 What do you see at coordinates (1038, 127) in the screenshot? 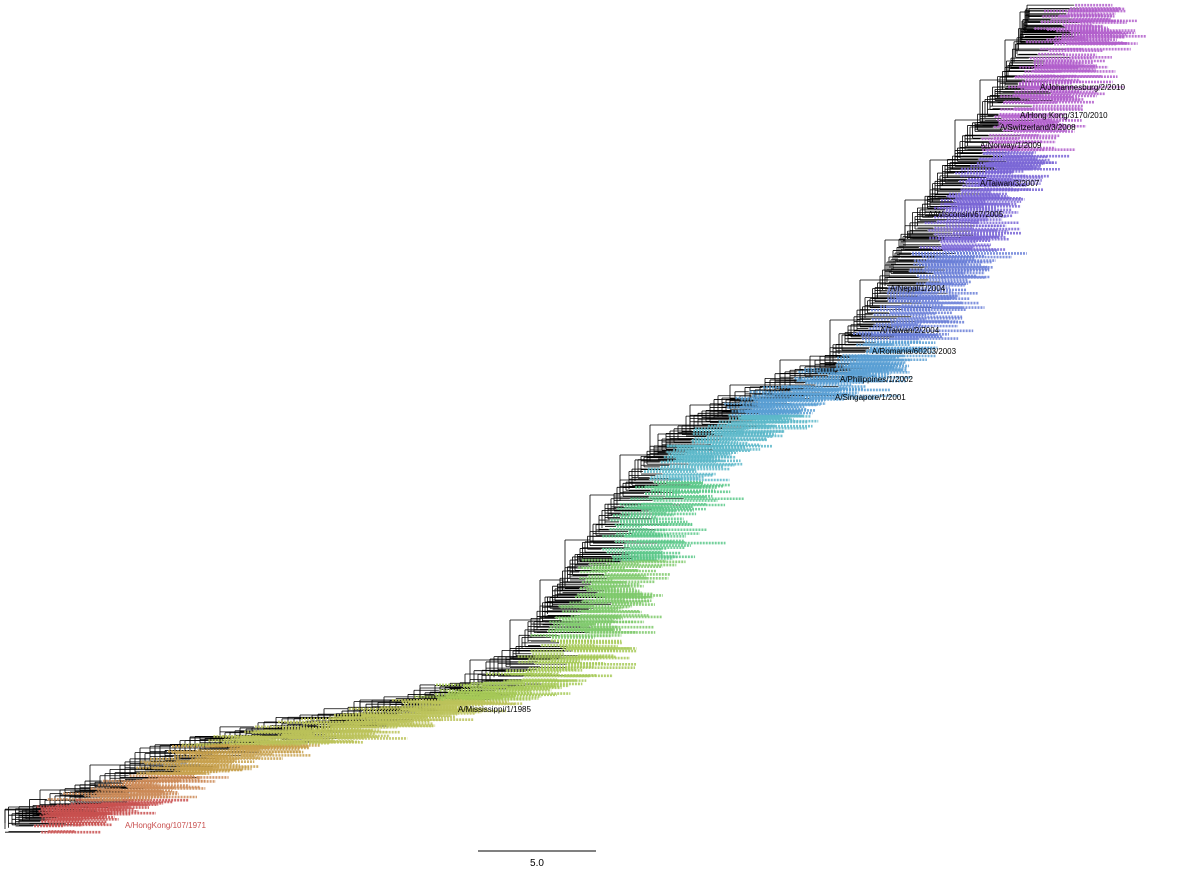
I see `named-leaf-label: A/Switzerland/3/2008` at bounding box center [1038, 127].